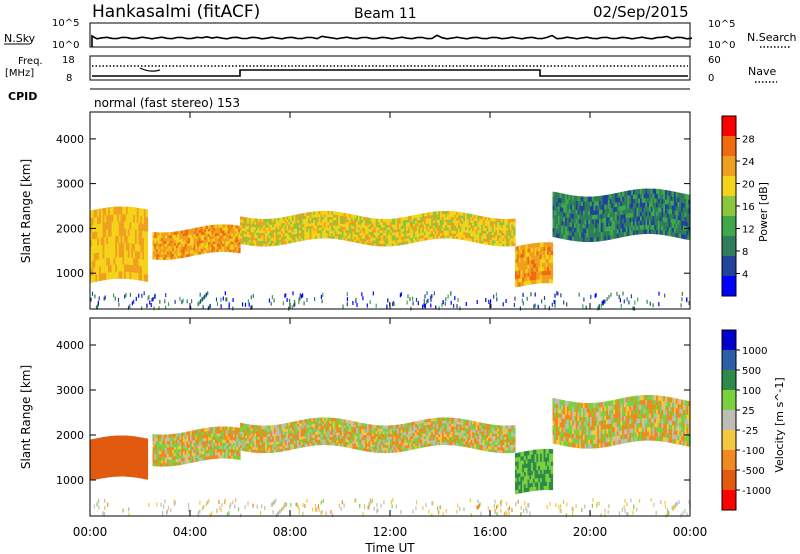 The image size is (800, 554). What do you see at coordinates (748, 230) in the screenshot?
I see `colorbar-tick-label: 12` at bounding box center [748, 230].